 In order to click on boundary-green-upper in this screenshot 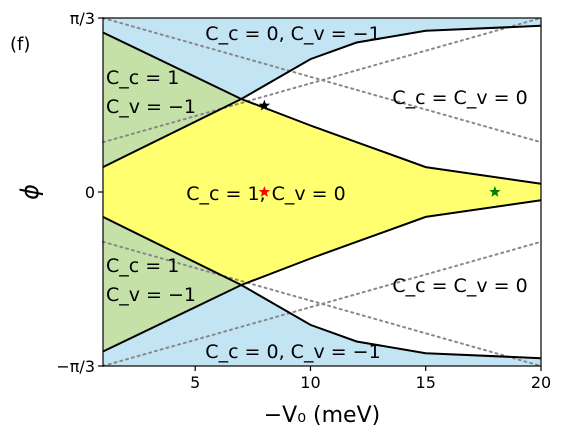, I will do `click(172, 65)`.